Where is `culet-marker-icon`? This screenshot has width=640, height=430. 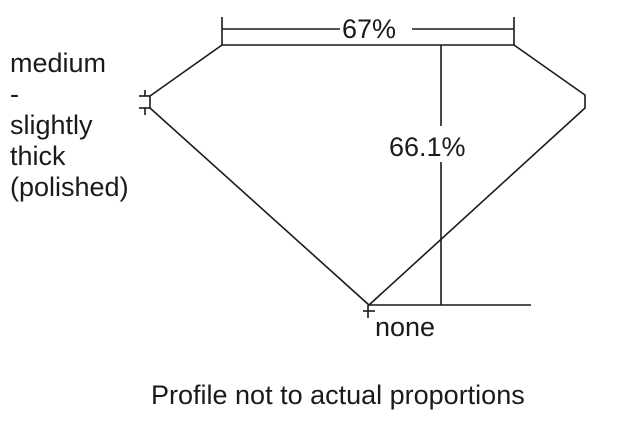
culet-marker-icon is located at coordinates (369, 311).